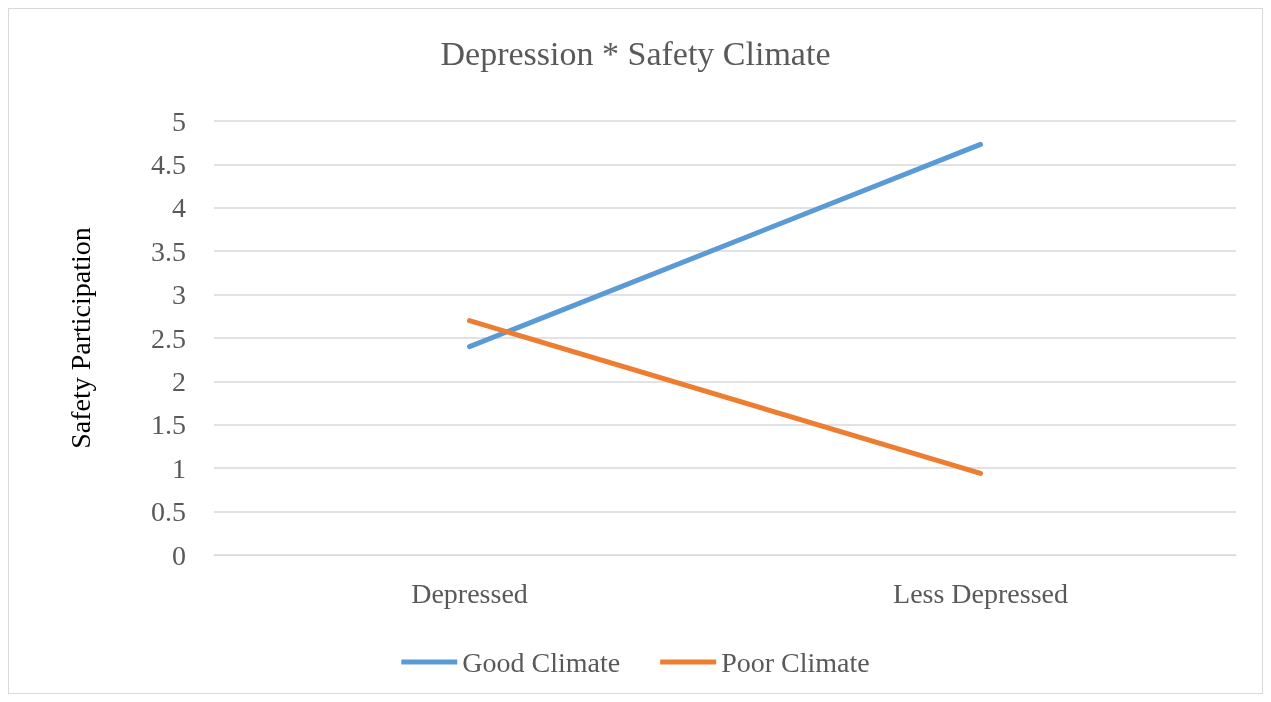 The image size is (1271, 702). What do you see at coordinates (179, 208) in the screenshot?
I see `y-tick-label: 4` at bounding box center [179, 208].